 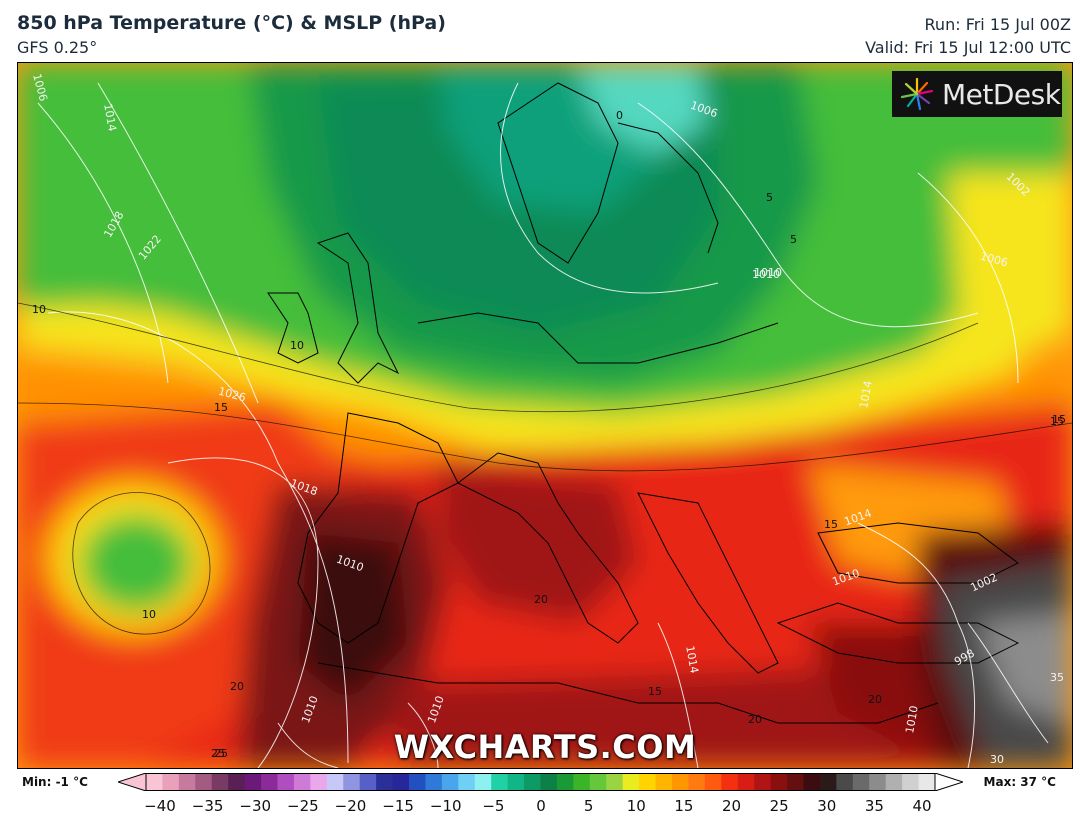 I want to click on color-scale-tick-label: 35, so click(x=874, y=806).